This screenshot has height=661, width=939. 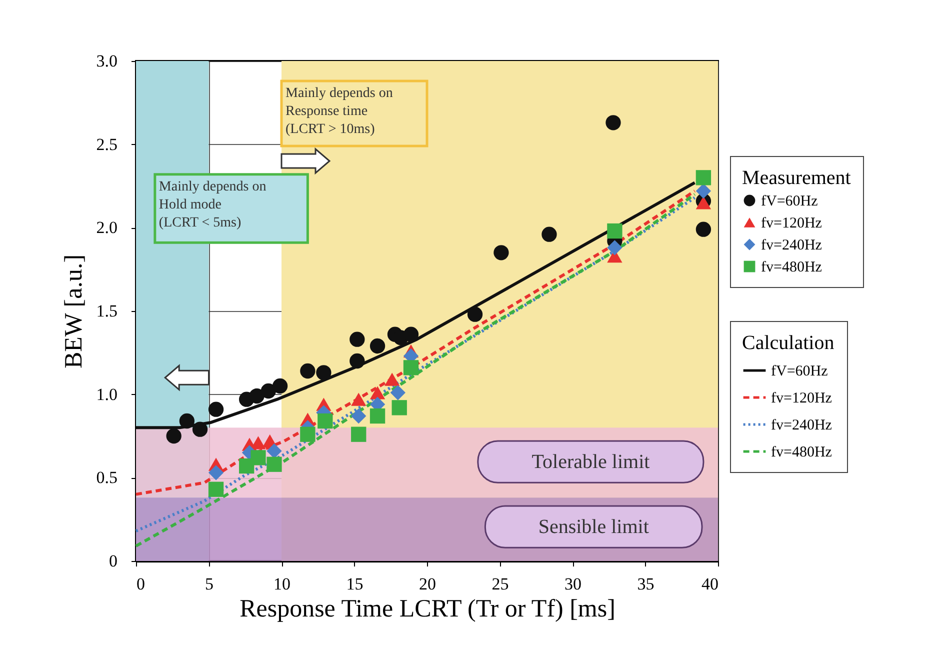 What do you see at coordinates (282, 584) in the screenshot?
I see `x-tick-label: 10` at bounding box center [282, 584].